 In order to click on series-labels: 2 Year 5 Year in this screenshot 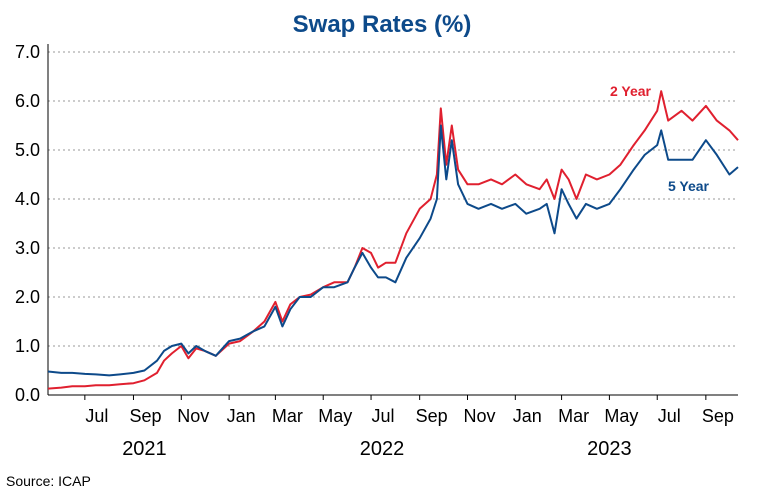, I will do `click(660, 138)`.